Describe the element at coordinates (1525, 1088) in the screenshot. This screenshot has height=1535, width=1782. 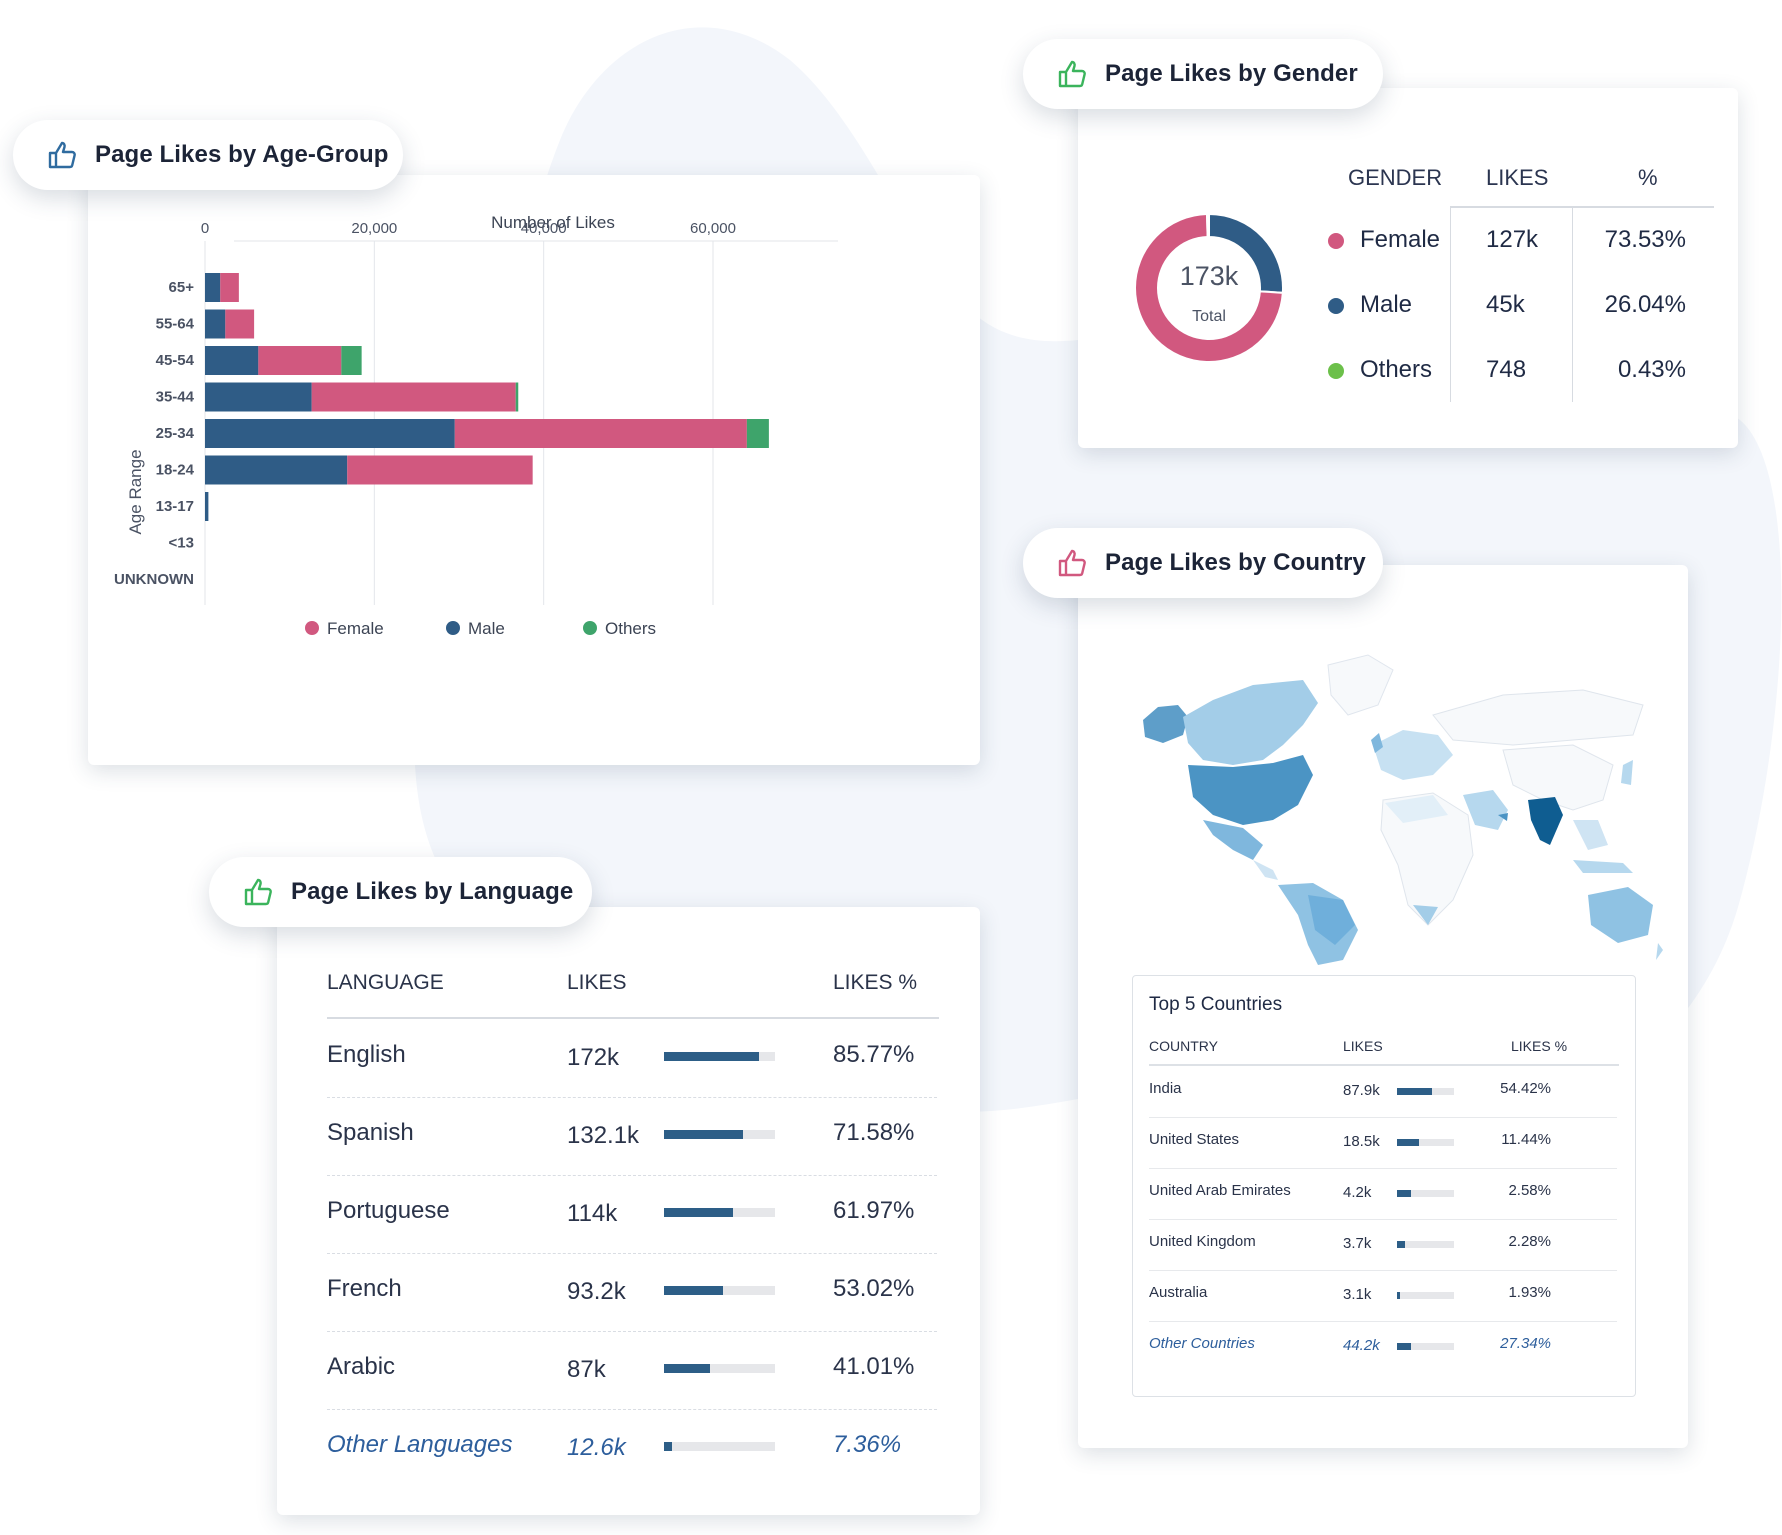
I see `country-pct: 54.42%` at that location.